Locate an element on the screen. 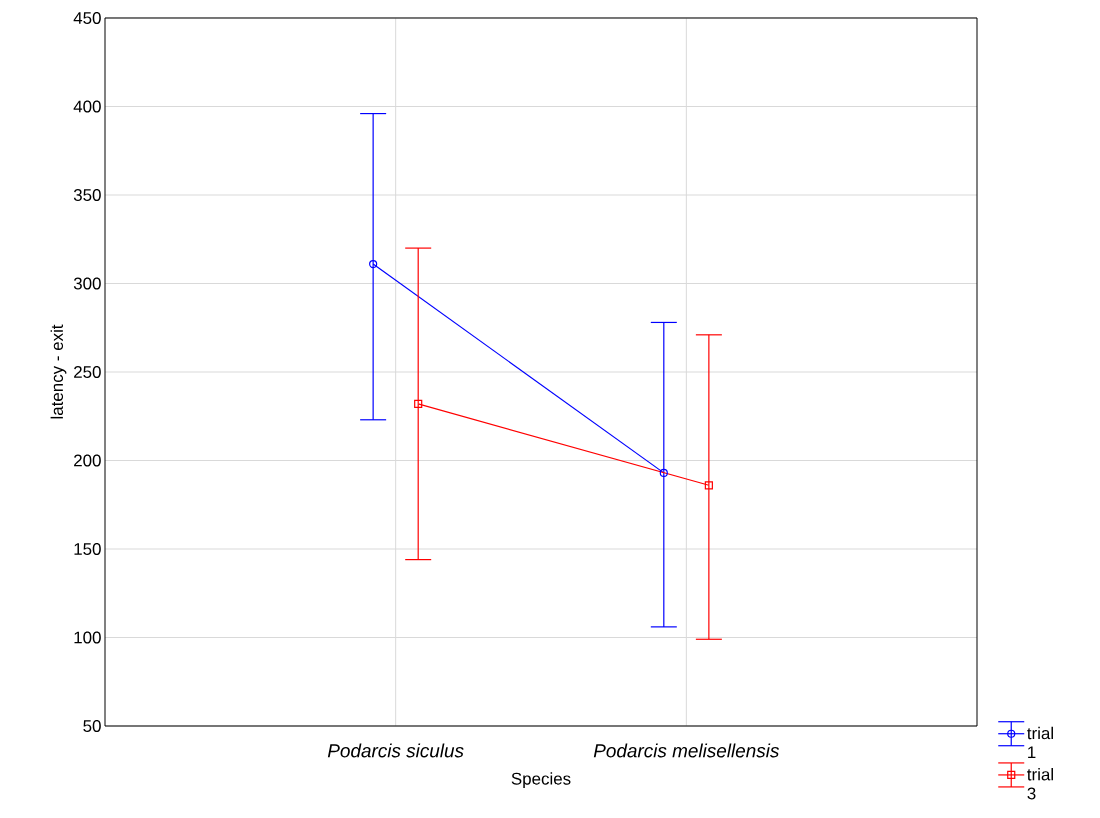 The width and height of the screenshot is (1100, 818). y-axis-title: latency - exit is located at coordinates (58, 371).